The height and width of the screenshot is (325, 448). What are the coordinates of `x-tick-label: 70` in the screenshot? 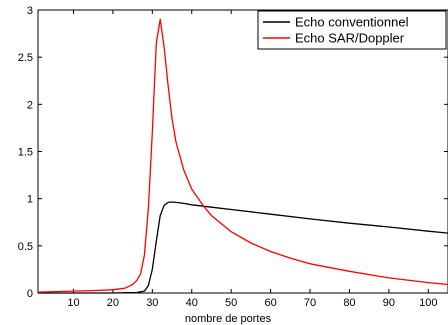 It's located at (310, 303).